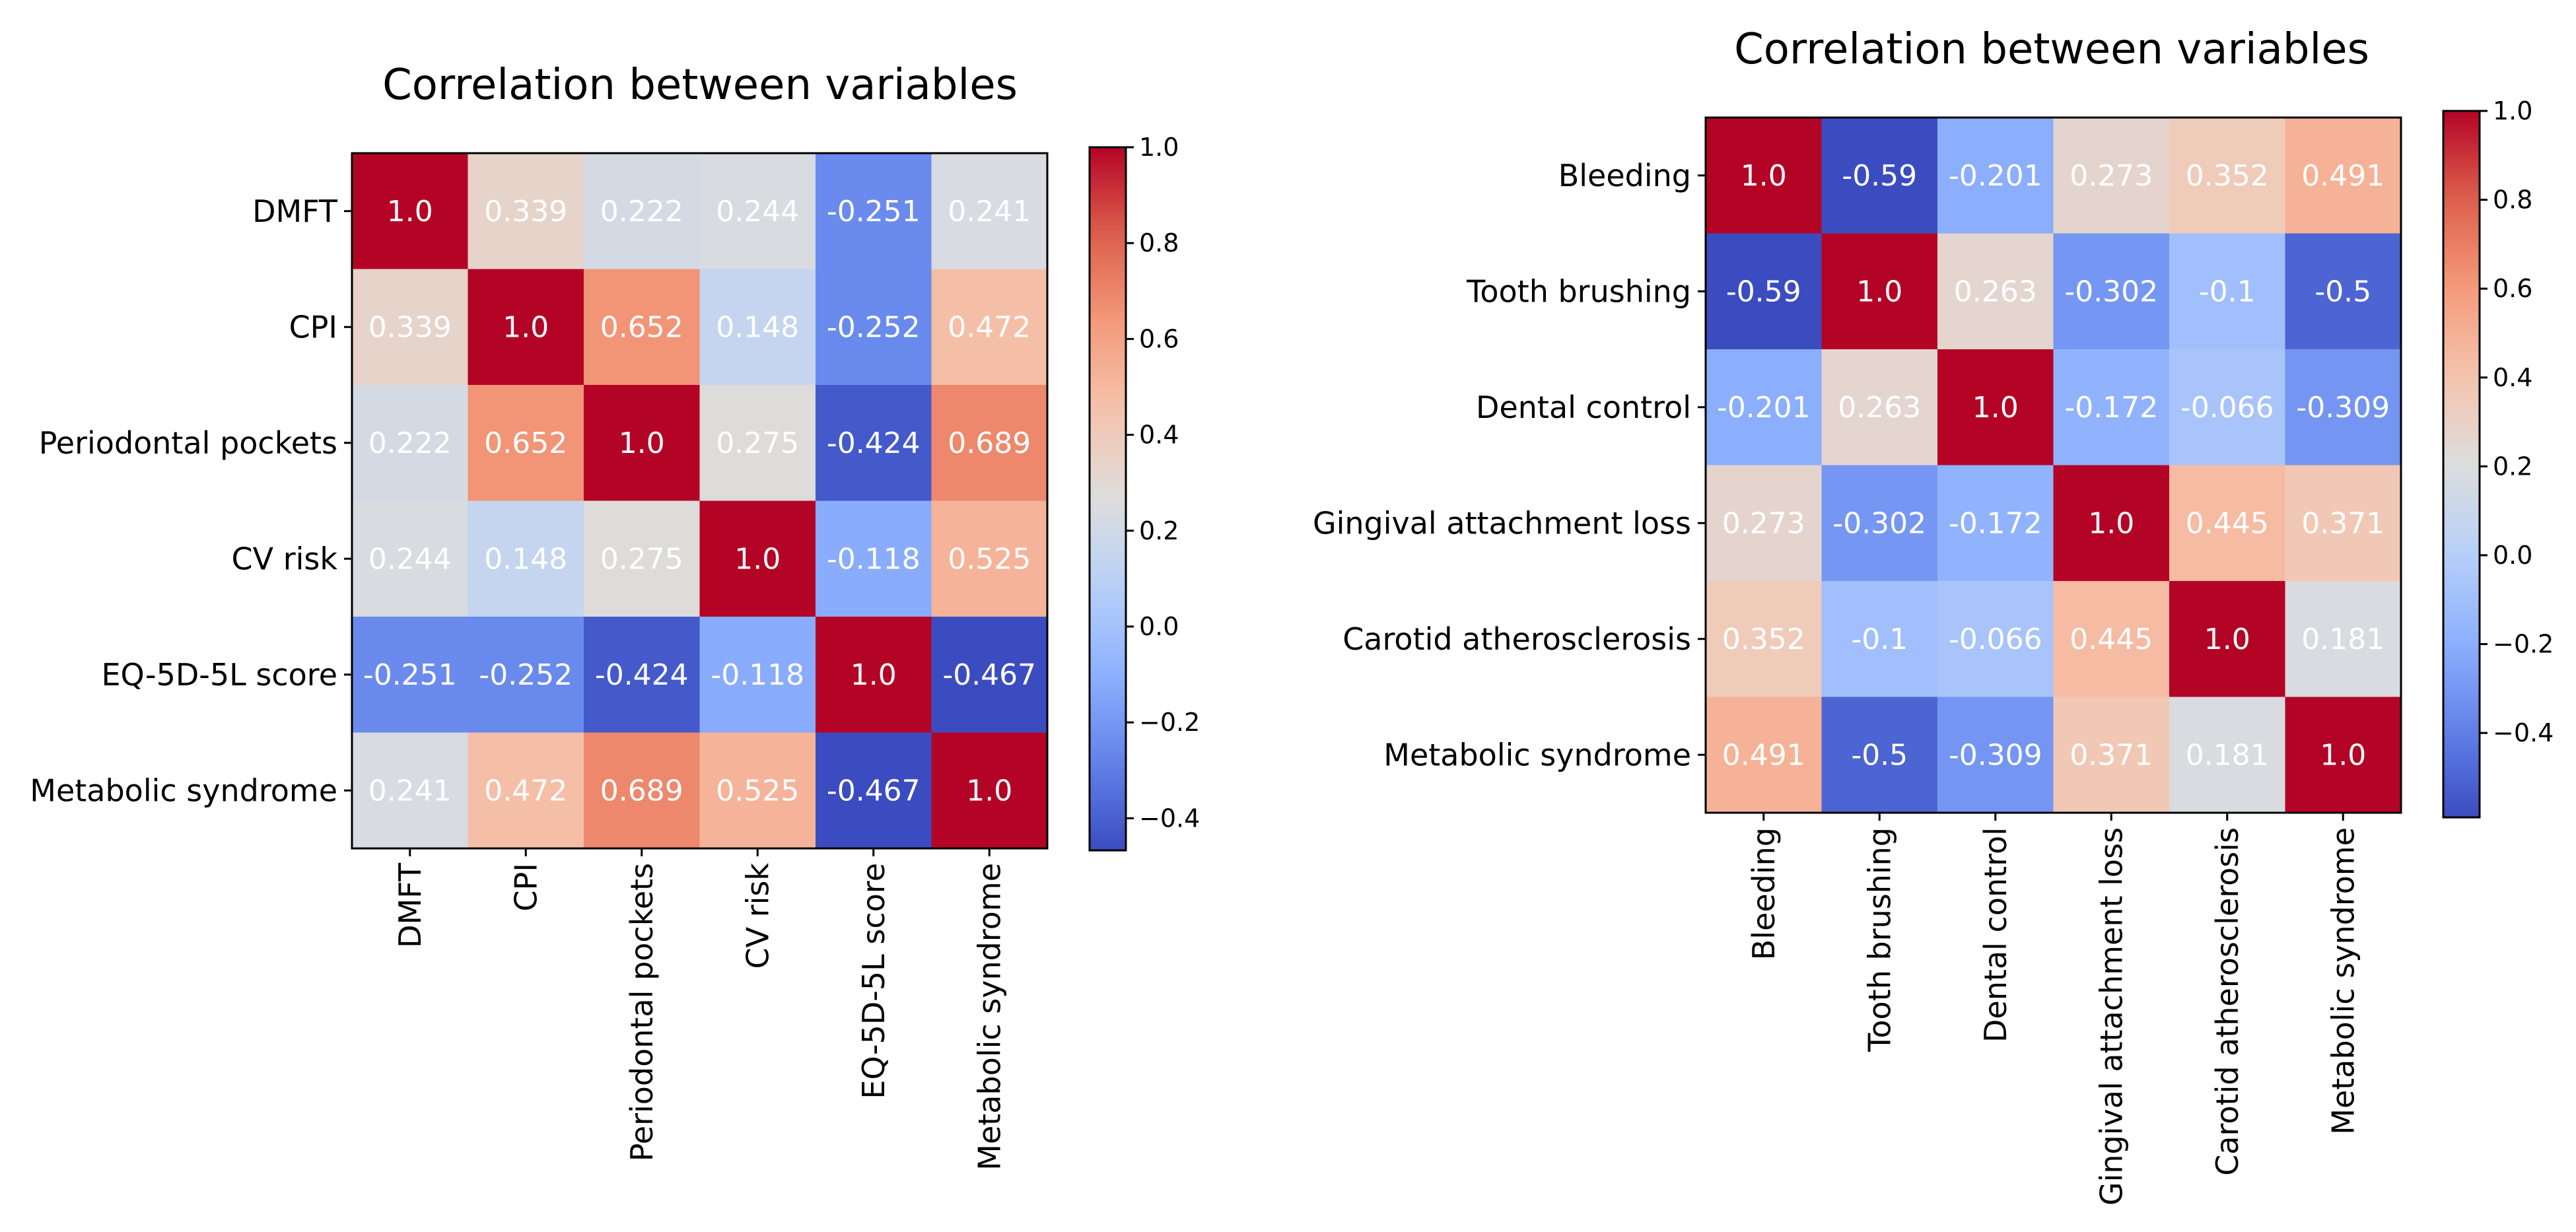 The height and width of the screenshot is (1232, 2576). What do you see at coordinates (1879, 939) in the screenshot?
I see `x-tick-label: Tooth brushing` at bounding box center [1879, 939].